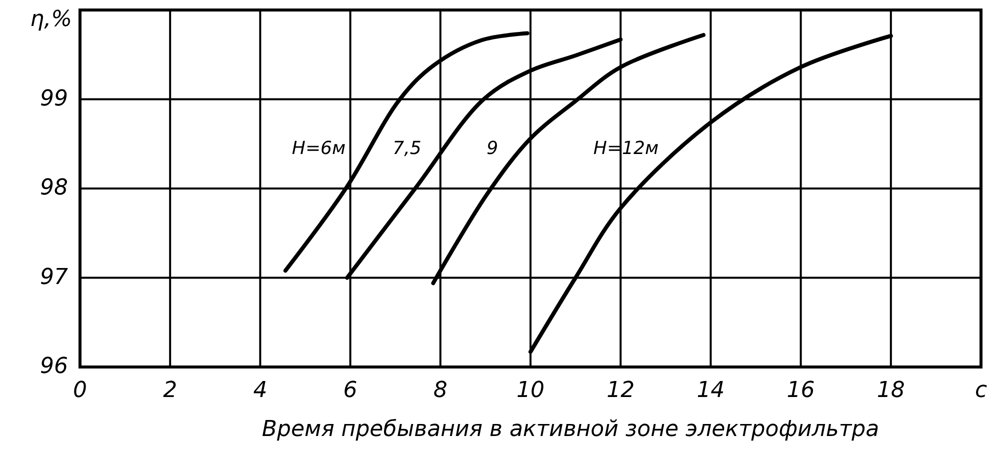  I want to click on series-label: 9, so click(492, 149).